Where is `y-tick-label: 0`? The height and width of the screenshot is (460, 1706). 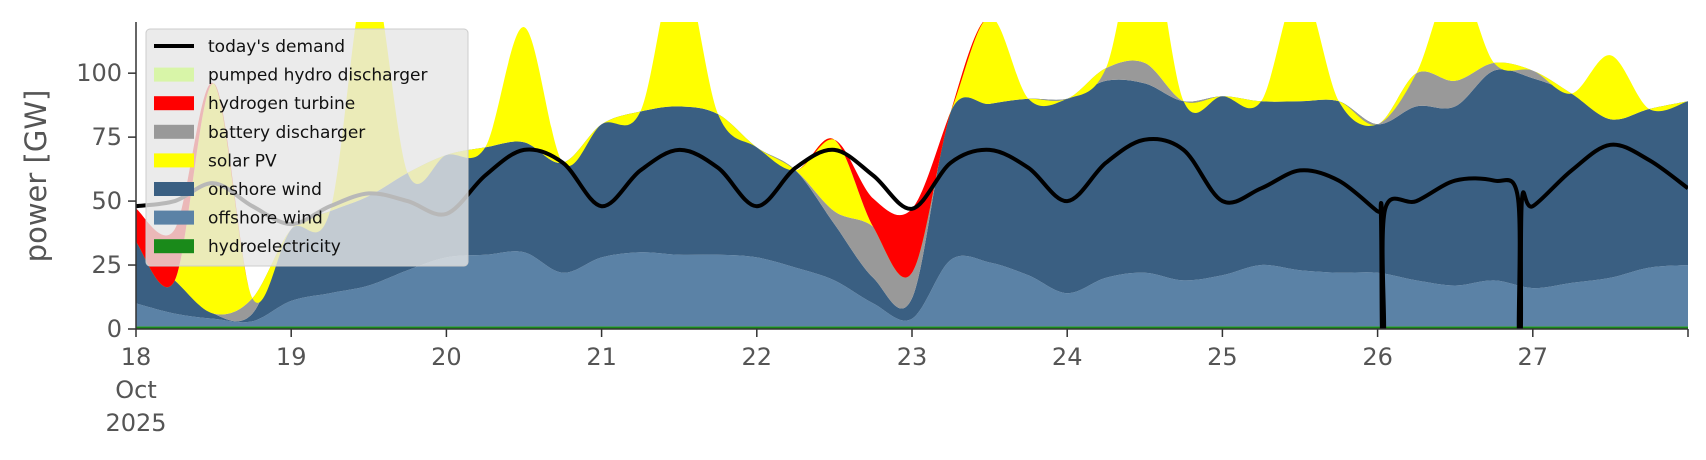 y-tick-label: 0 is located at coordinates (114, 329).